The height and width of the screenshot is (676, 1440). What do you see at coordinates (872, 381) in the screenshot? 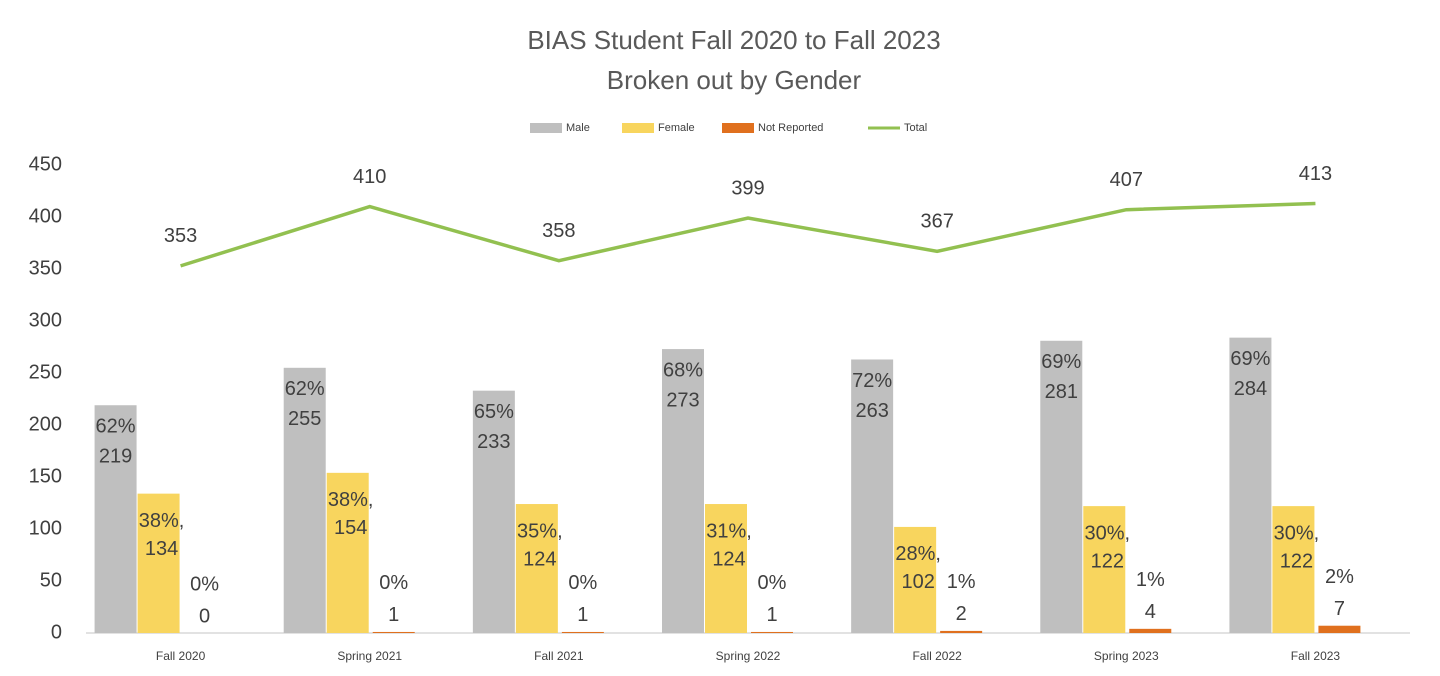
I see `data-label: 72%` at bounding box center [872, 381].